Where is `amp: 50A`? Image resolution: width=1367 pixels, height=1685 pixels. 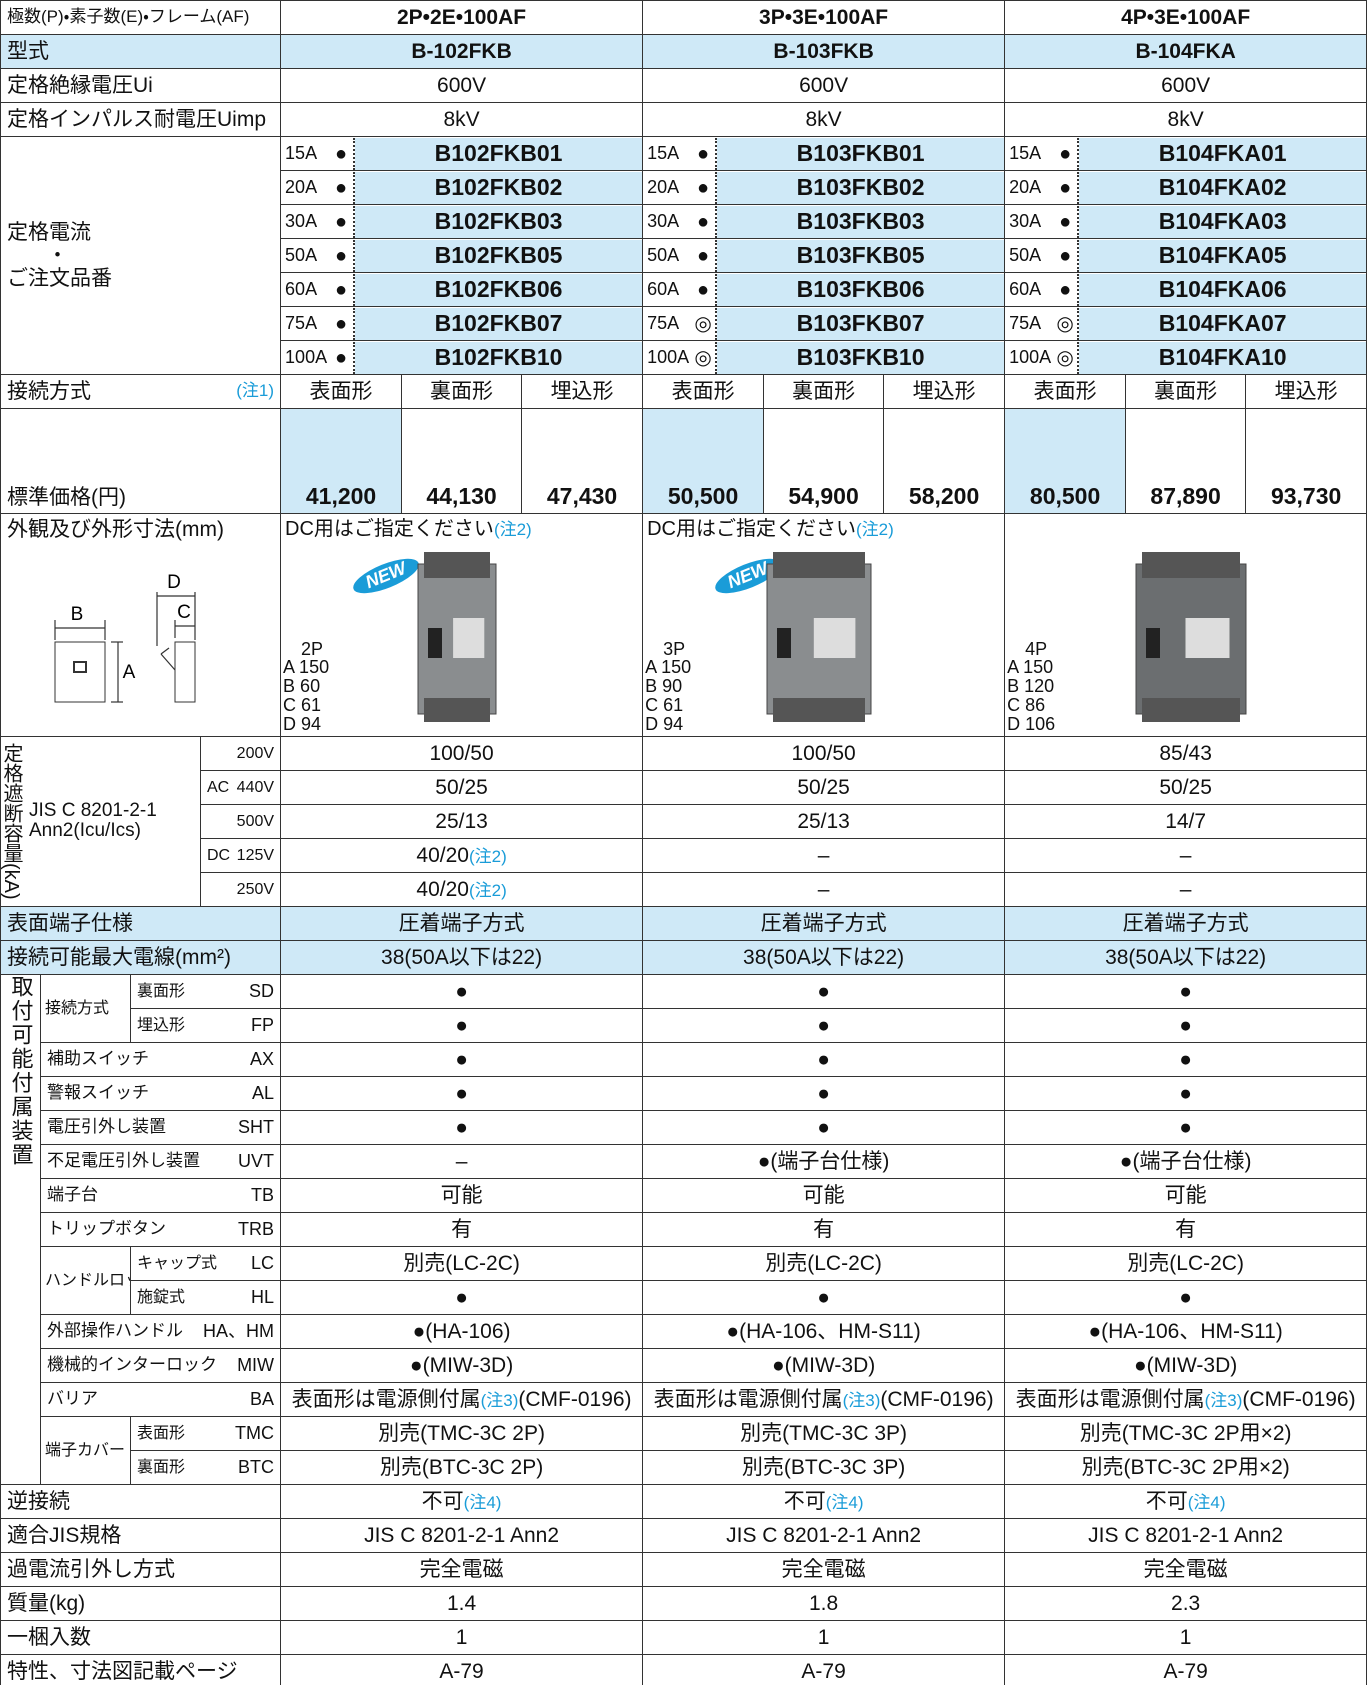 amp: 50A is located at coordinates (663, 254).